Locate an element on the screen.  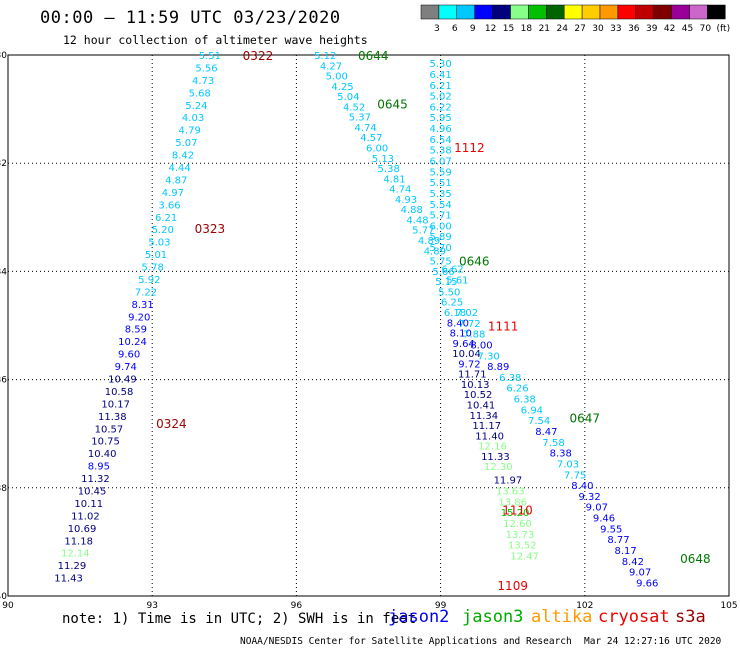
wave-height-label: 4.25 is located at coordinates (342, 87).